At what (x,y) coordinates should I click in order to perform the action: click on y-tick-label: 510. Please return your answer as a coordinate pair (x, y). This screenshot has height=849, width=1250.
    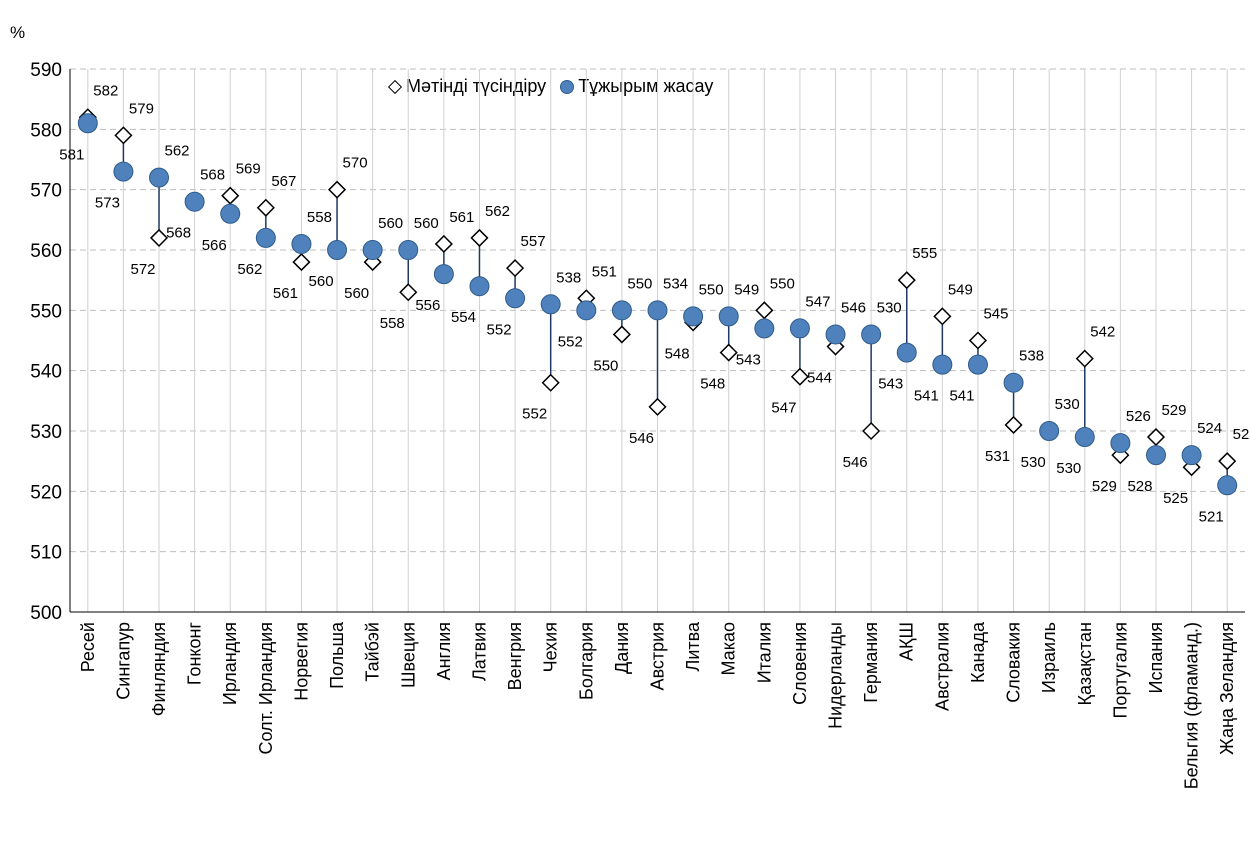
    Looking at the image, I should click on (46, 553).